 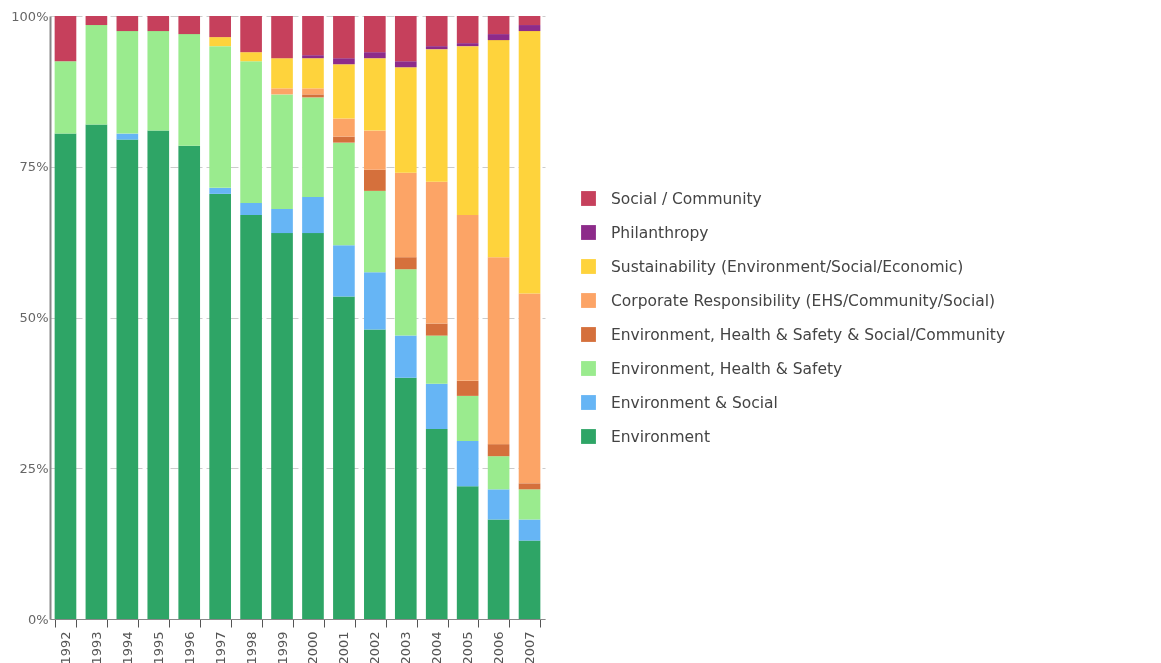 What do you see at coordinates (96, 647) in the screenshot?
I see `x-tick-label: 1993` at bounding box center [96, 647].